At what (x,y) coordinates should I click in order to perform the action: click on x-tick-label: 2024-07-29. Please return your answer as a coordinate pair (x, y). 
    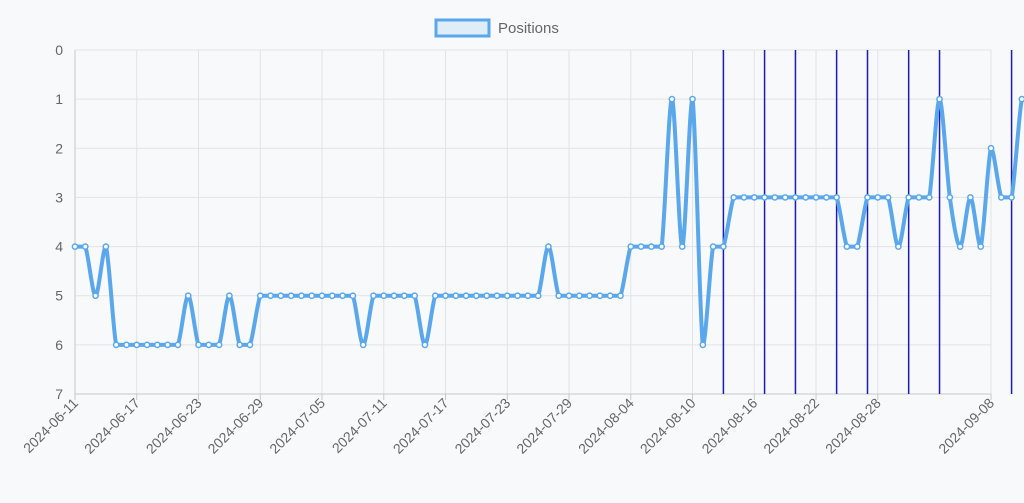
    Looking at the image, I should click on (544, 426).